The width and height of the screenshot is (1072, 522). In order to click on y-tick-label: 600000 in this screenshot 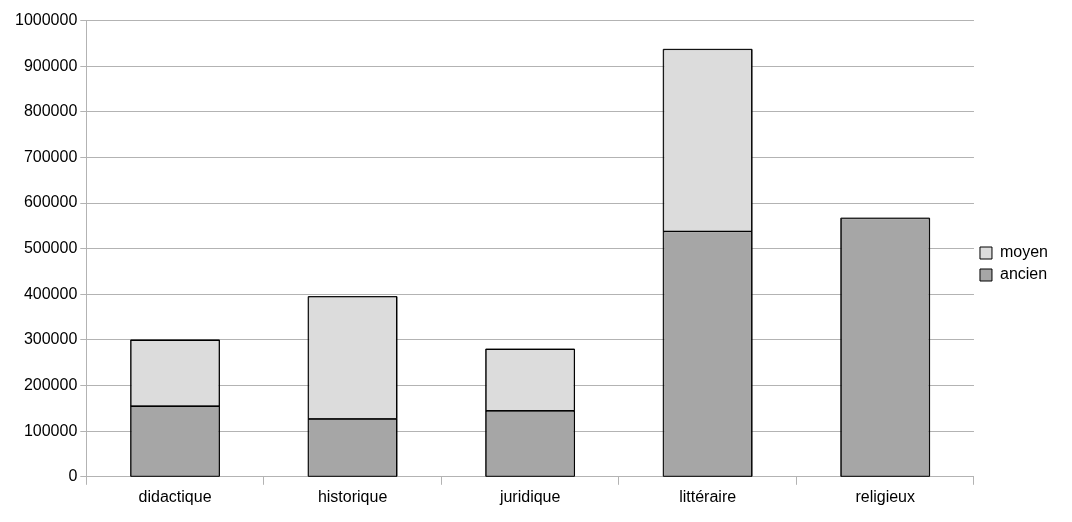, I will do `click(50, 202)`.